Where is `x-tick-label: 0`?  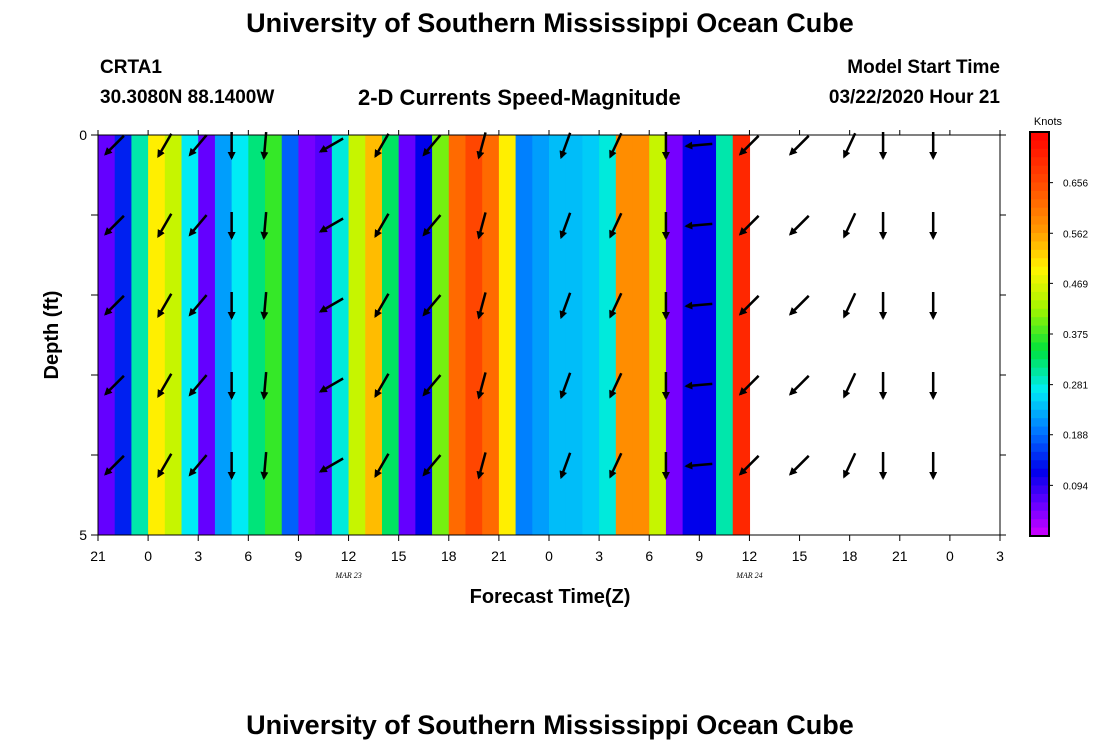 x-tick-label: 0 is located at coordinates (148, 556).